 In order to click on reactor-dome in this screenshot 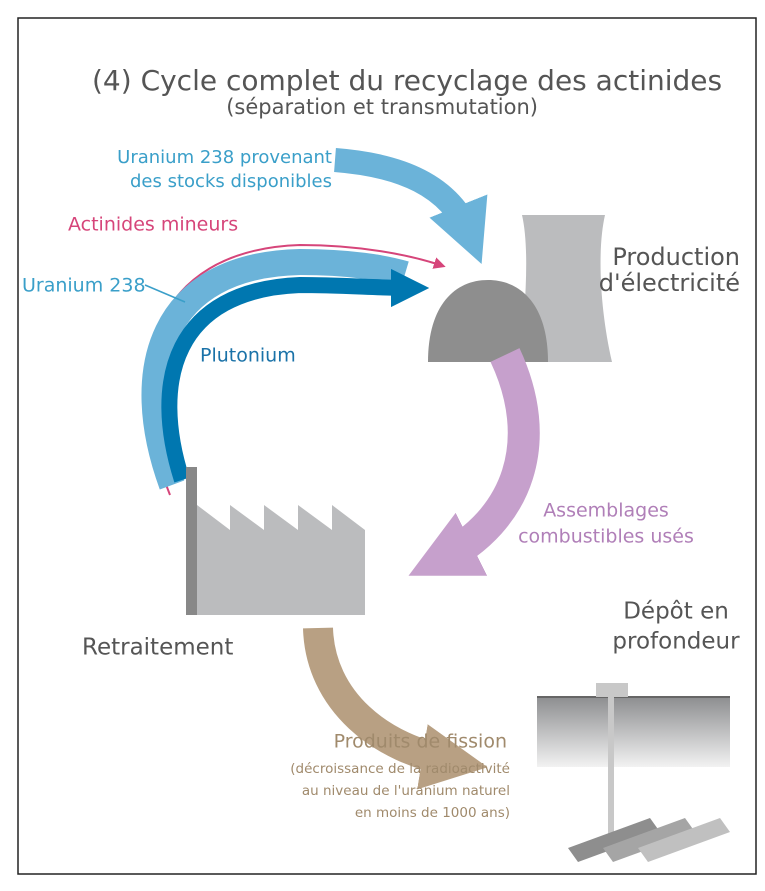, I will do `click(488, 321)`.